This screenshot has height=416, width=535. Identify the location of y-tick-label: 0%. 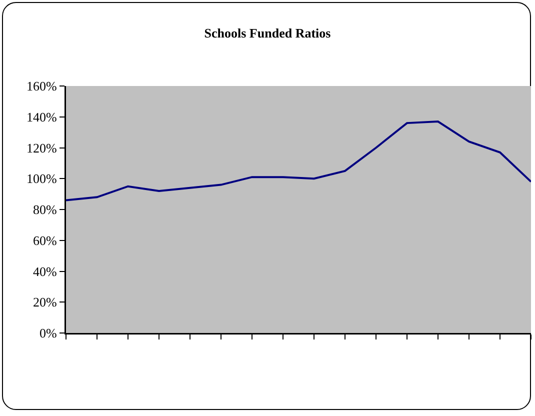
(49, 333).